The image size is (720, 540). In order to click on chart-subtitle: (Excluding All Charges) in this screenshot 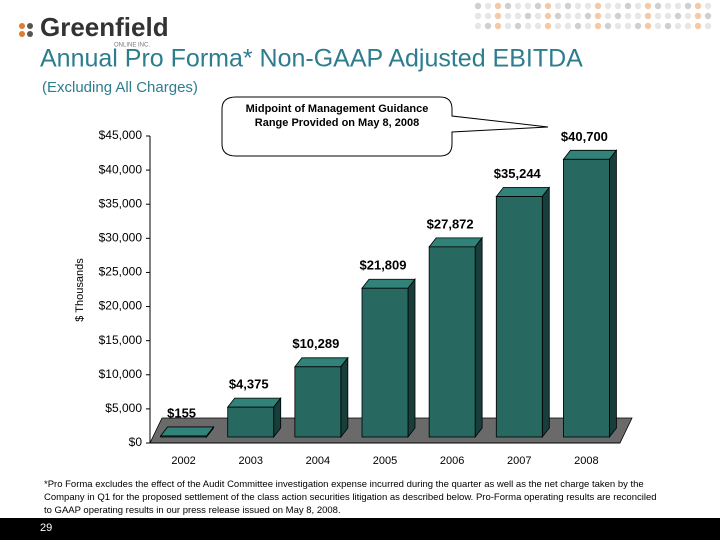, I will do `click(120, 87)`.